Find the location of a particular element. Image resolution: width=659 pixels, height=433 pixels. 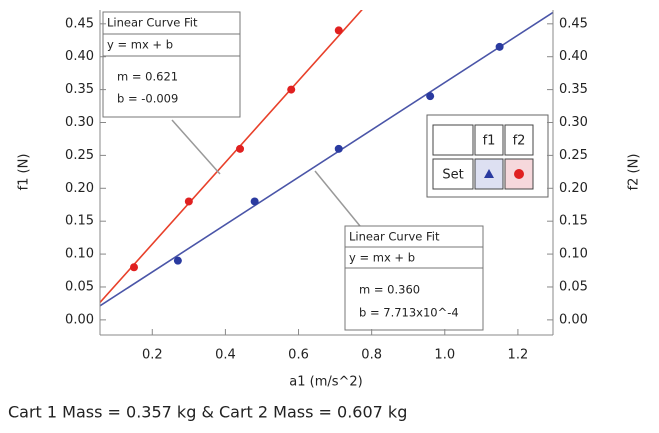

x-tick-label: 0.4 is located at coordinates (225, 355).